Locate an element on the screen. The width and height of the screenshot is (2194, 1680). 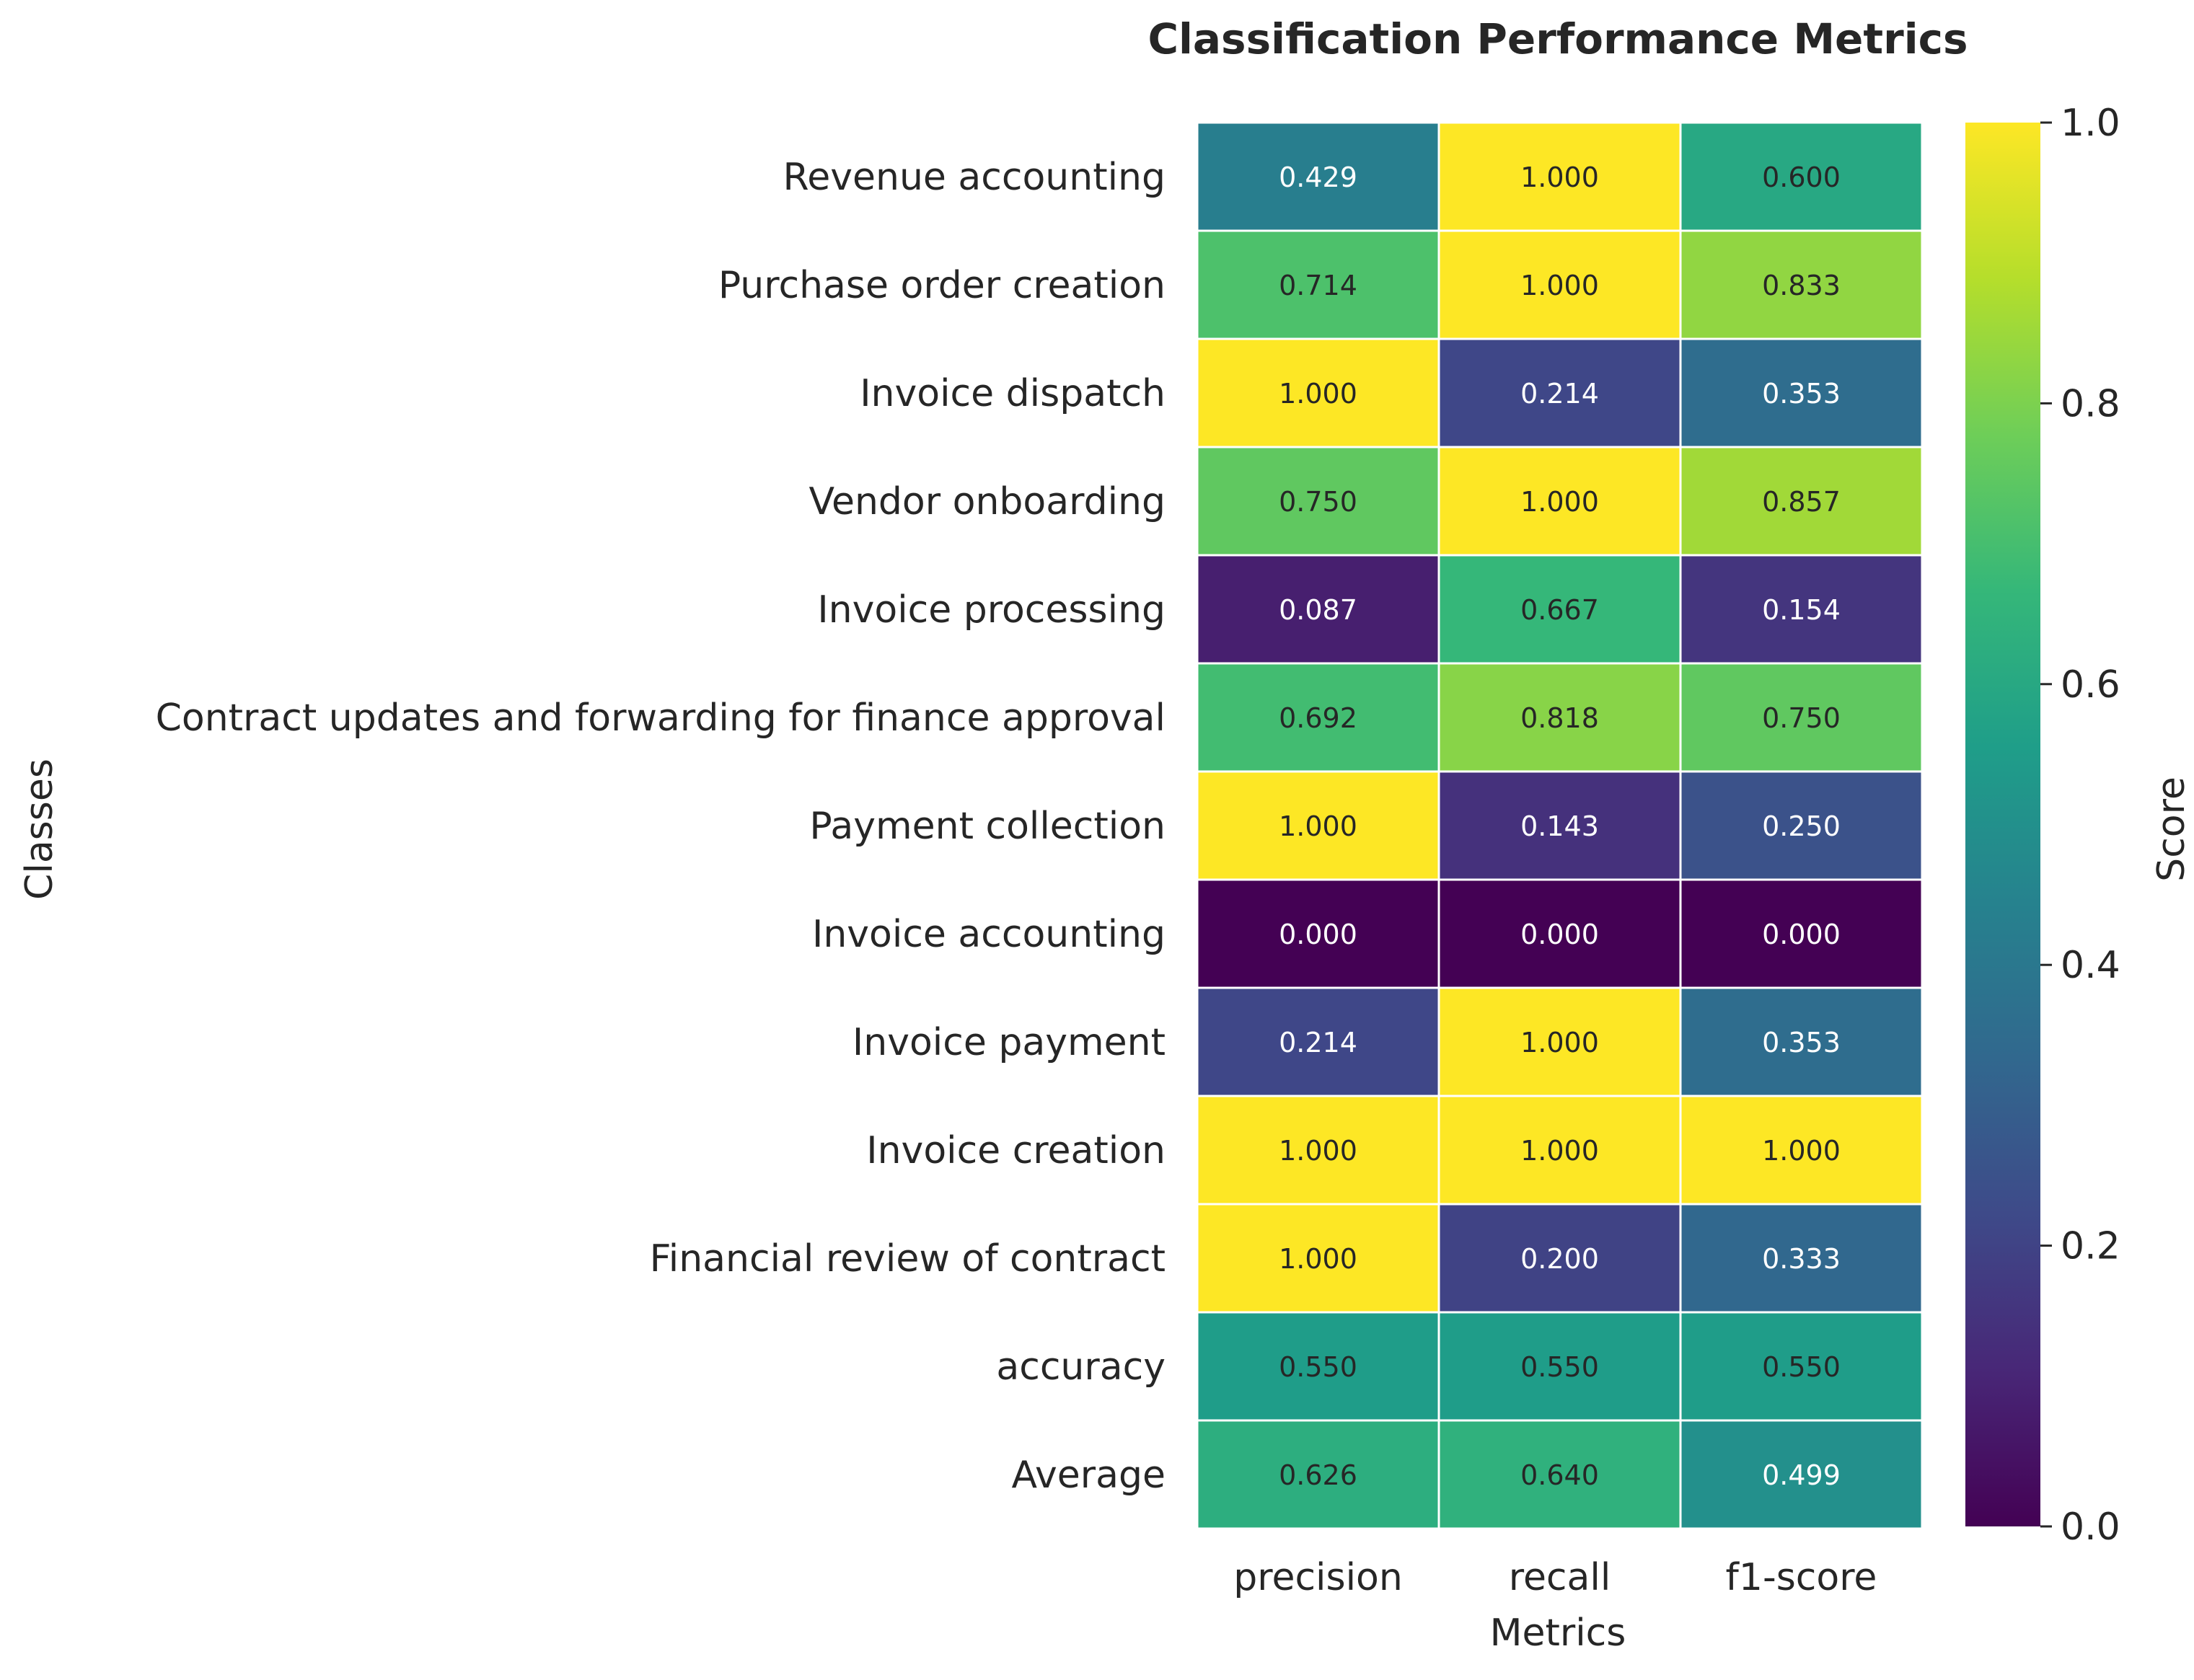
cell-value-label: 0.600 is located at coordinates (1801, 177).